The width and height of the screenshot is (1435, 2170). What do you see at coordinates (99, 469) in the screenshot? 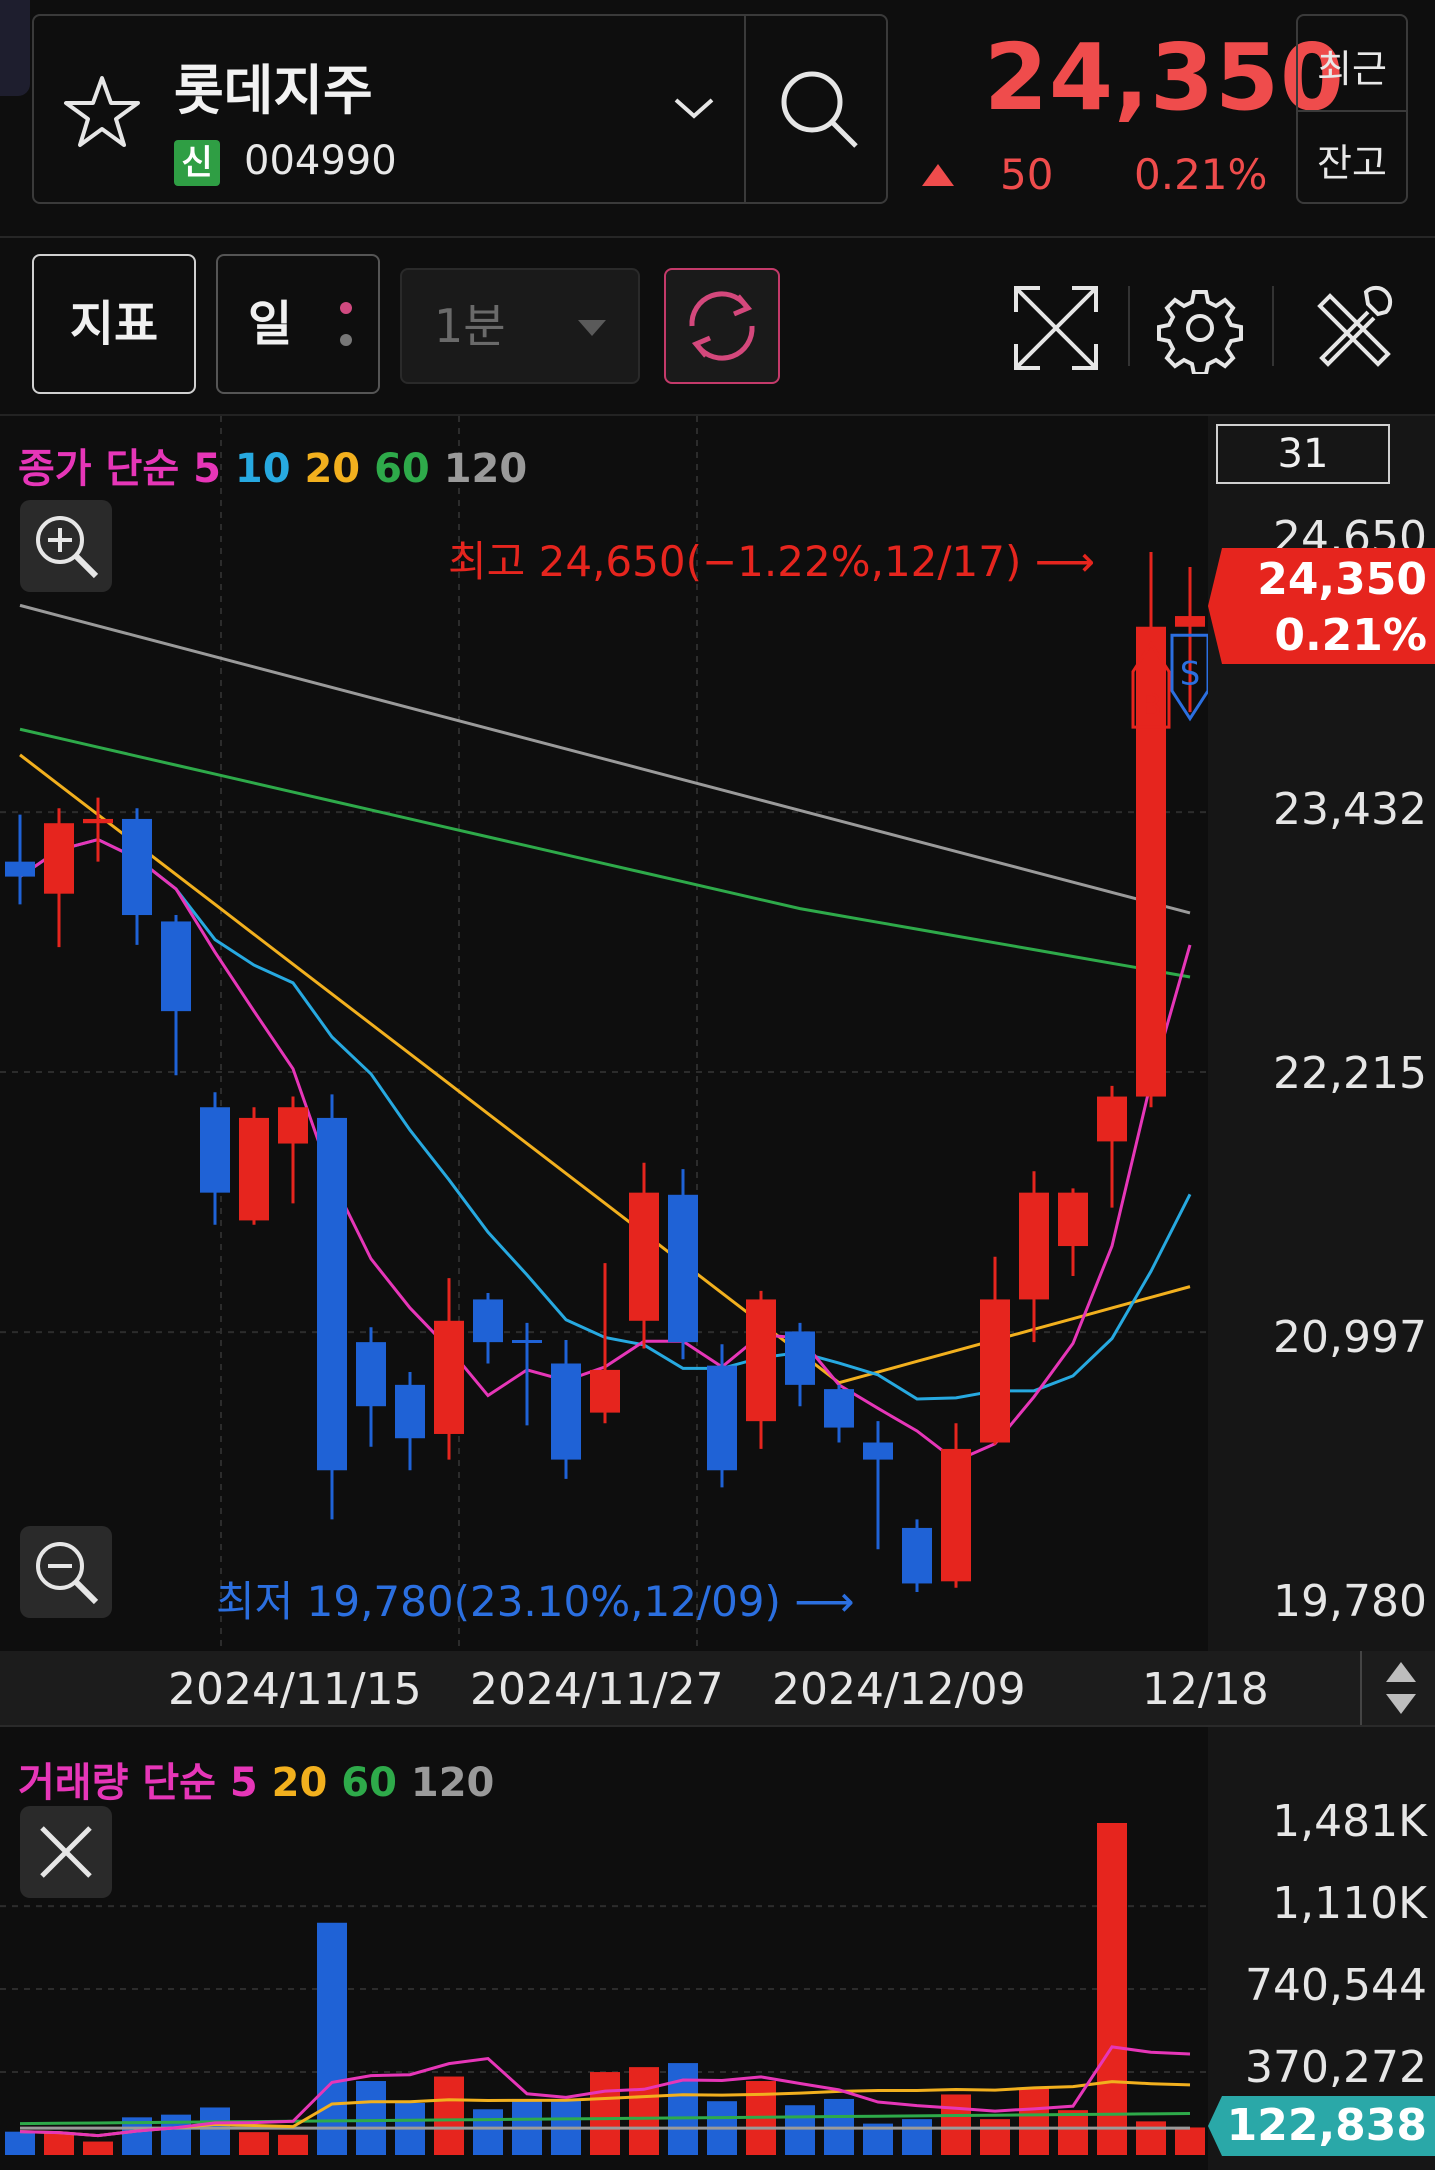
I see `legend-prefix: 종가 단순` at bounding box center [99, 469].